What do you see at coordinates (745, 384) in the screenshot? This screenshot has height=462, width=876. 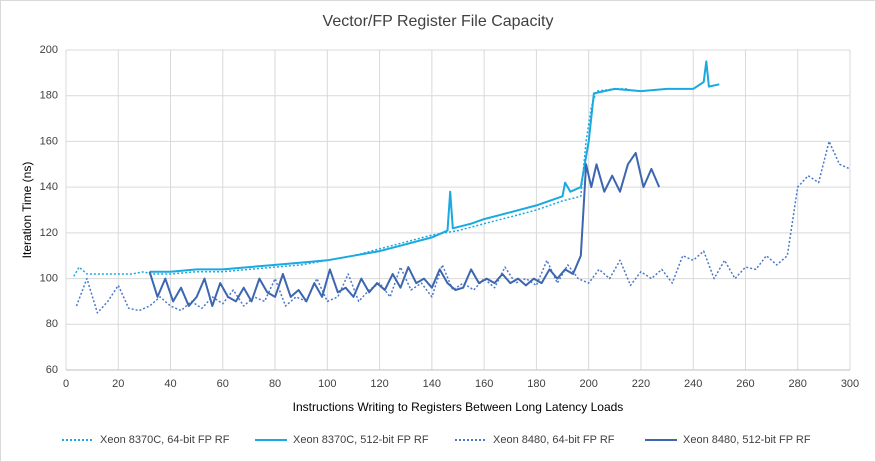 I see `x-tick-label: 260` at bounding box center [745, 384].